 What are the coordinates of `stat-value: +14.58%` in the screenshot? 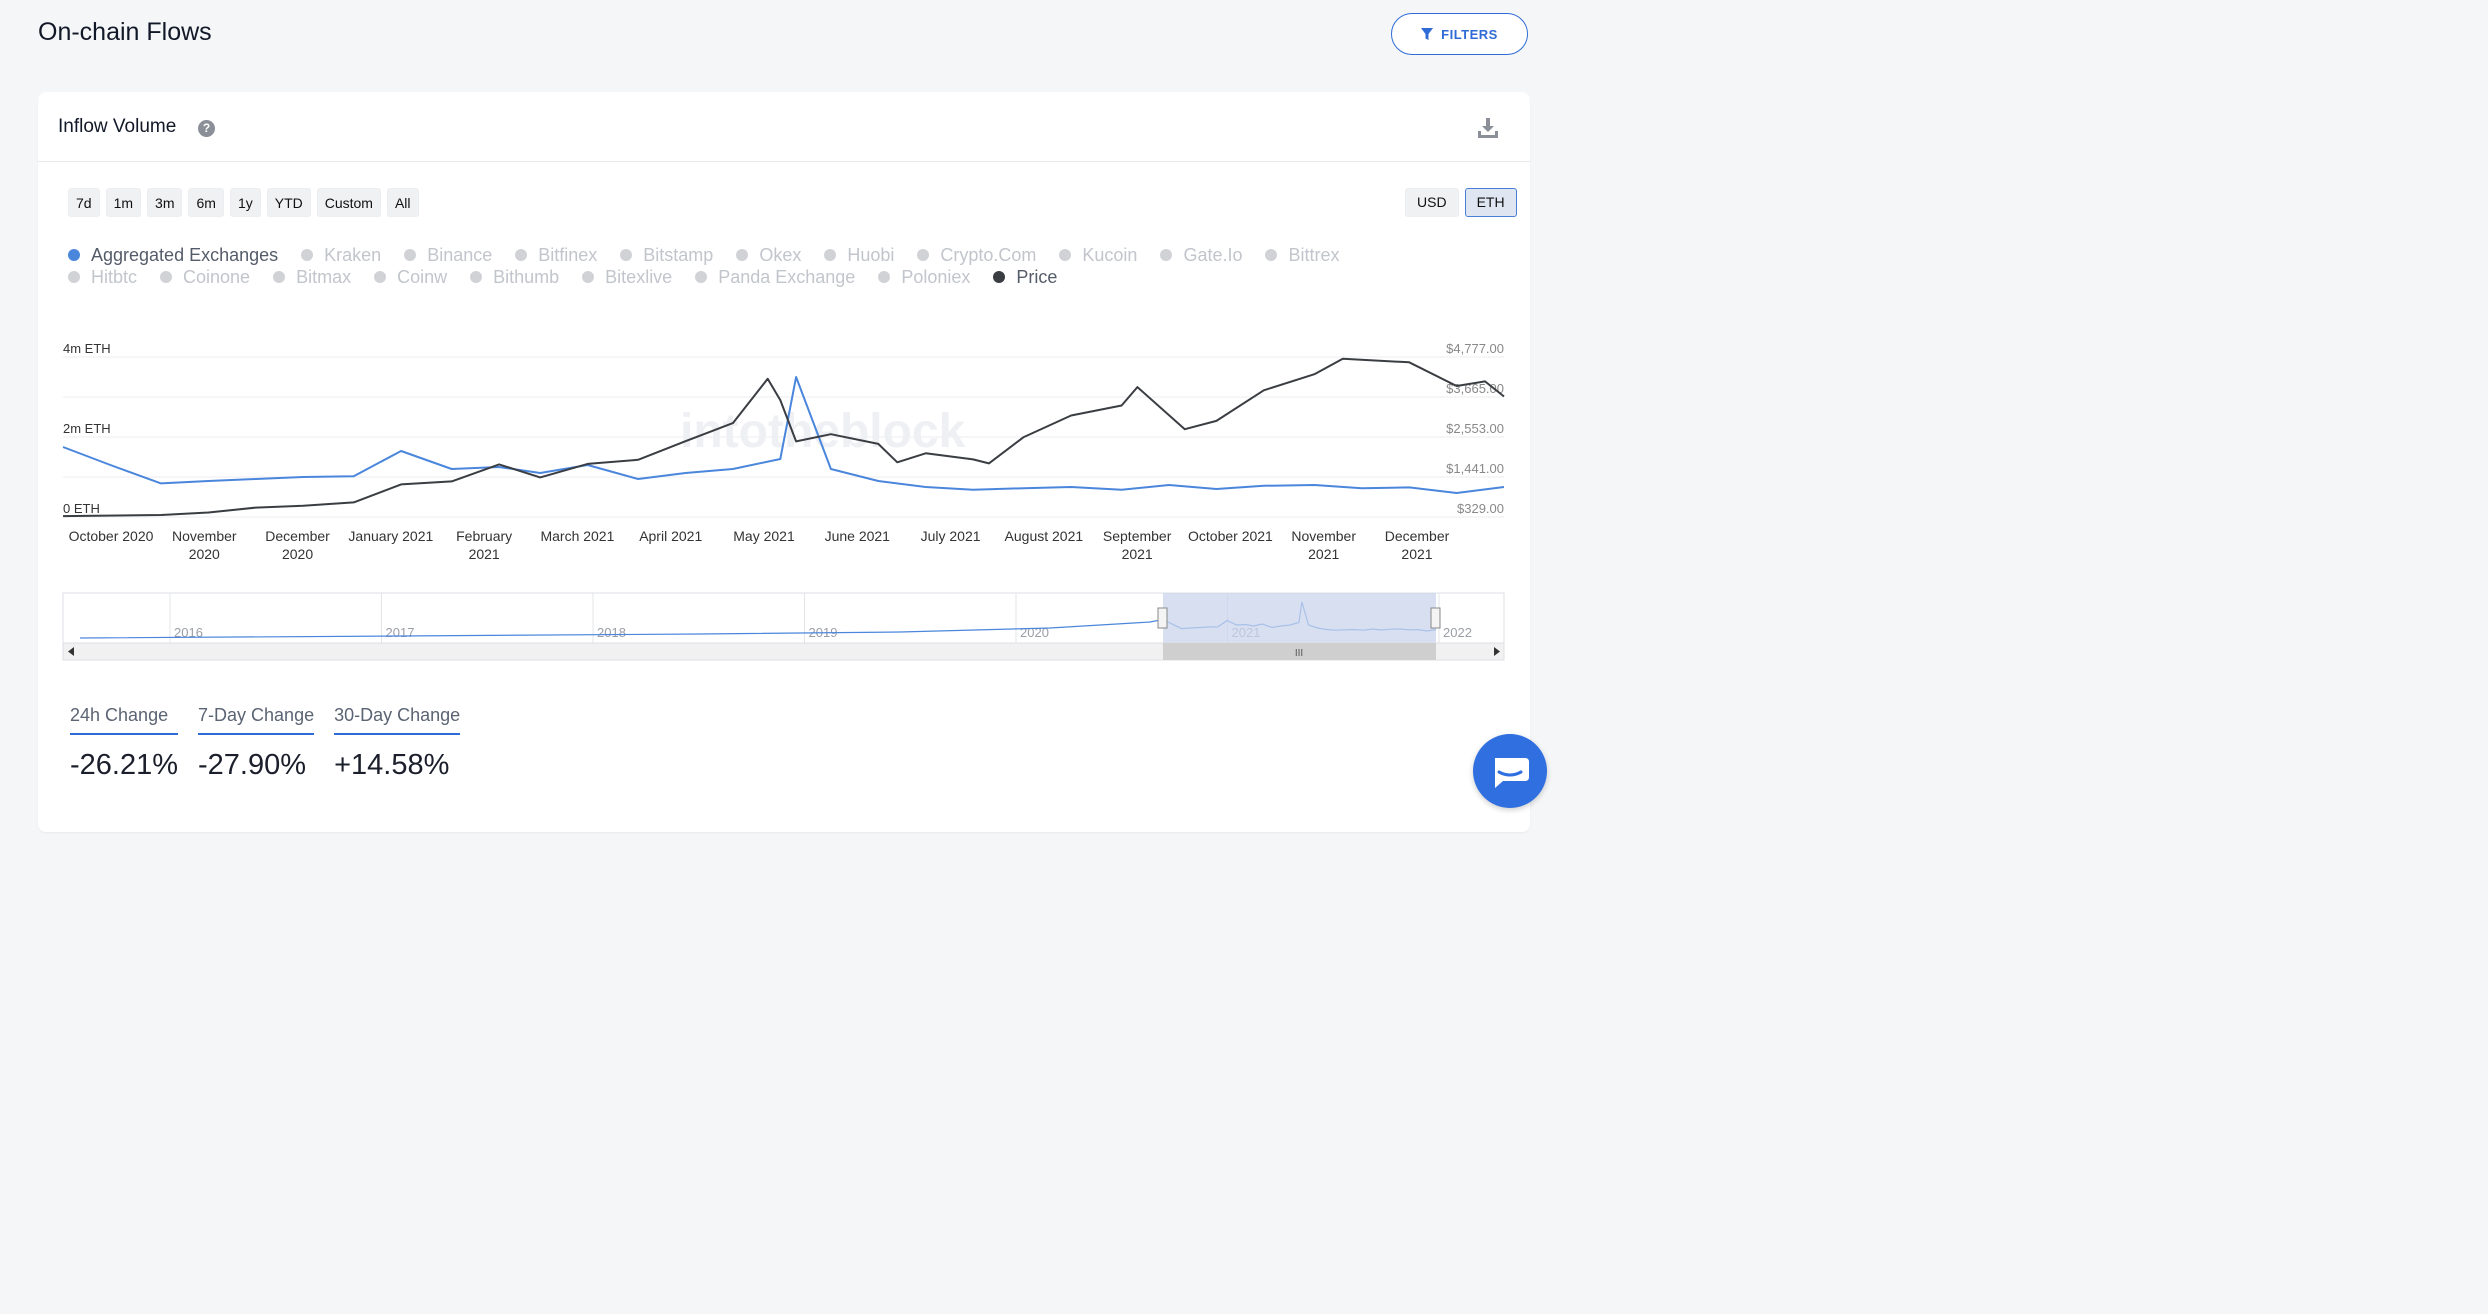 It's located at (392, 765).